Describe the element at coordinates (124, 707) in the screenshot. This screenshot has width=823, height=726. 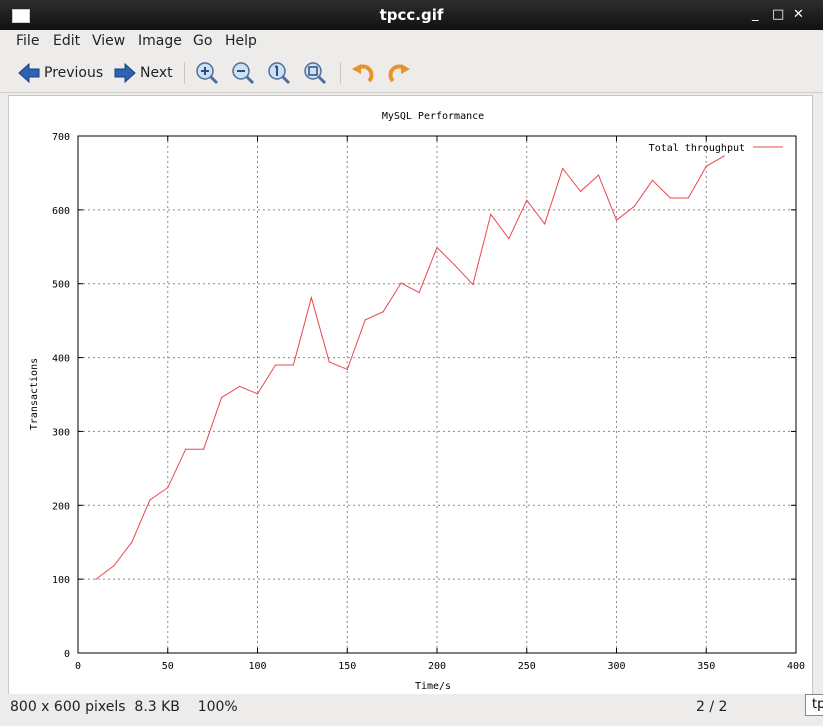
I see `image-info: 800 x 600 pixels 8.3 KB 100%` at that location.